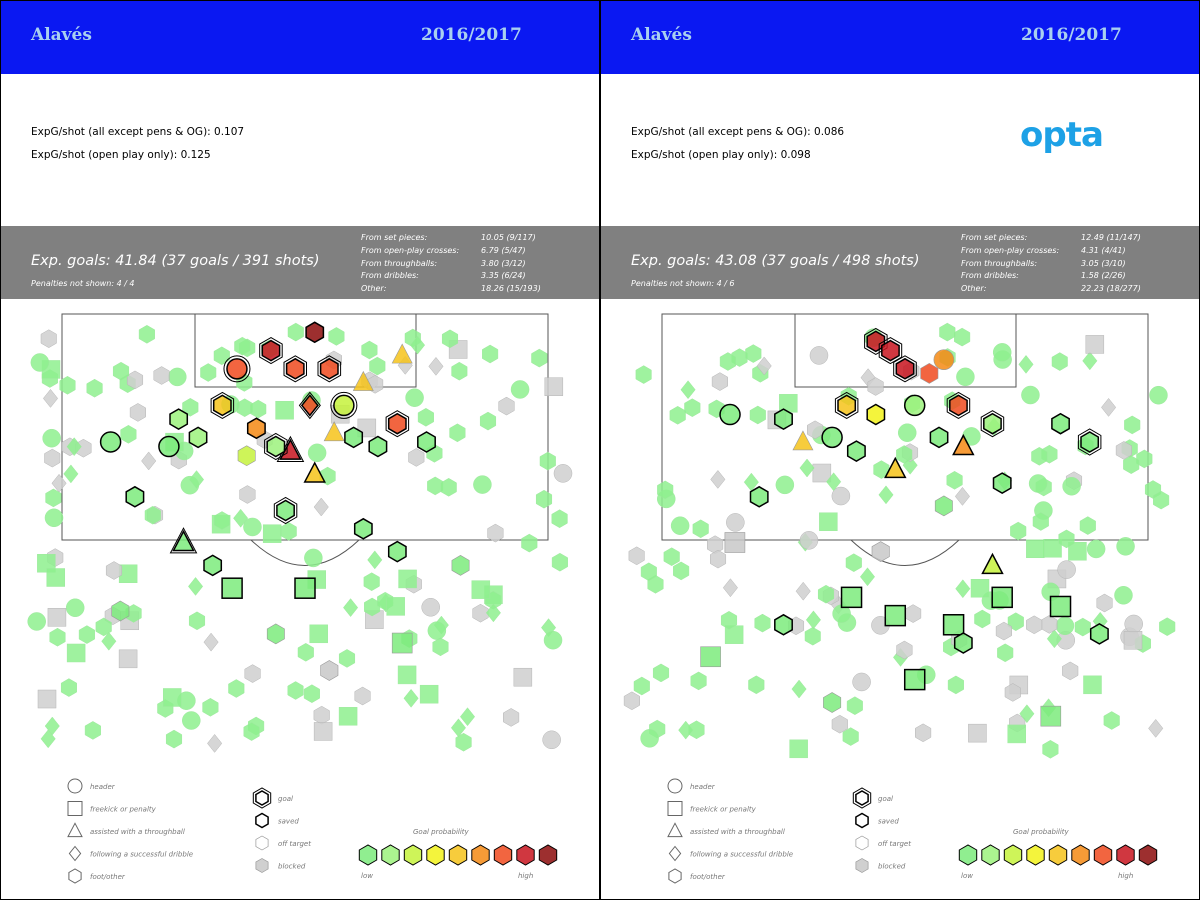  I want to click on legend-shape-label: freekick or penalty, so click(723, 810).